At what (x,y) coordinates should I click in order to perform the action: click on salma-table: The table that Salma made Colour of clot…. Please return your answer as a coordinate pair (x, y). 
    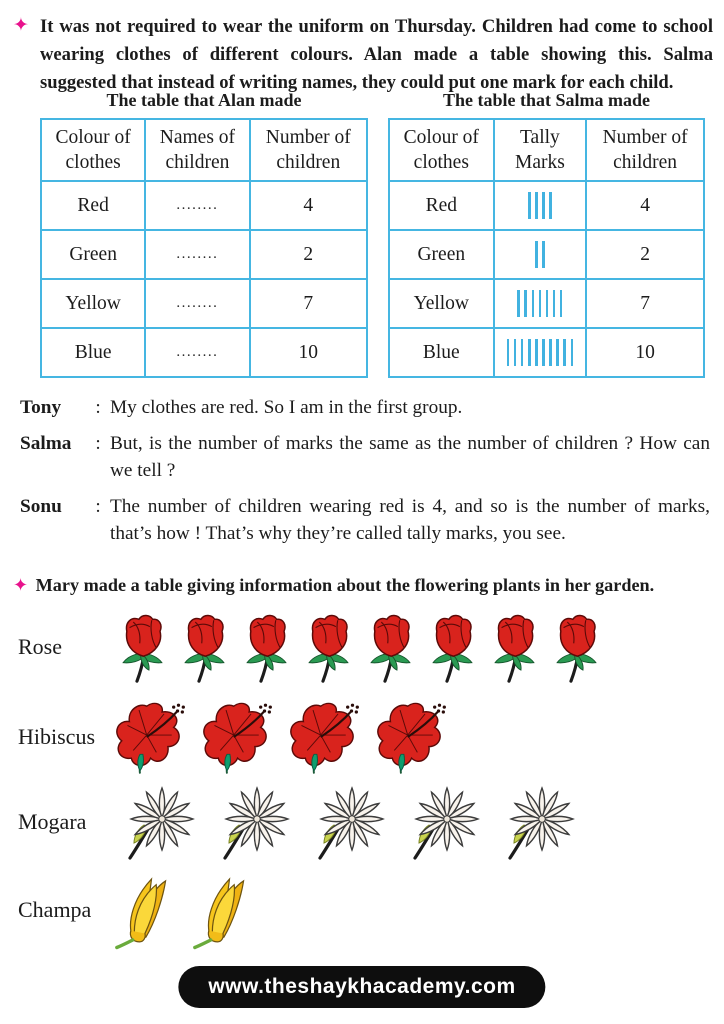
    Looking at the image, I should click on (546, 234).